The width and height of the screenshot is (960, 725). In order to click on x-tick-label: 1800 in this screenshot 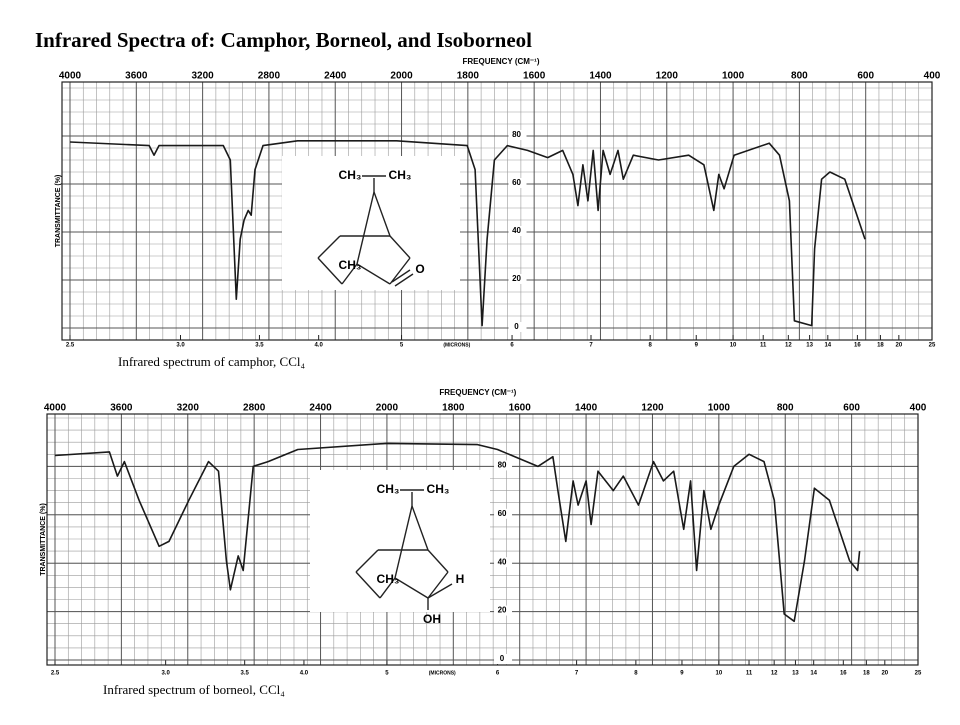, I will do `click(468, 76)`.